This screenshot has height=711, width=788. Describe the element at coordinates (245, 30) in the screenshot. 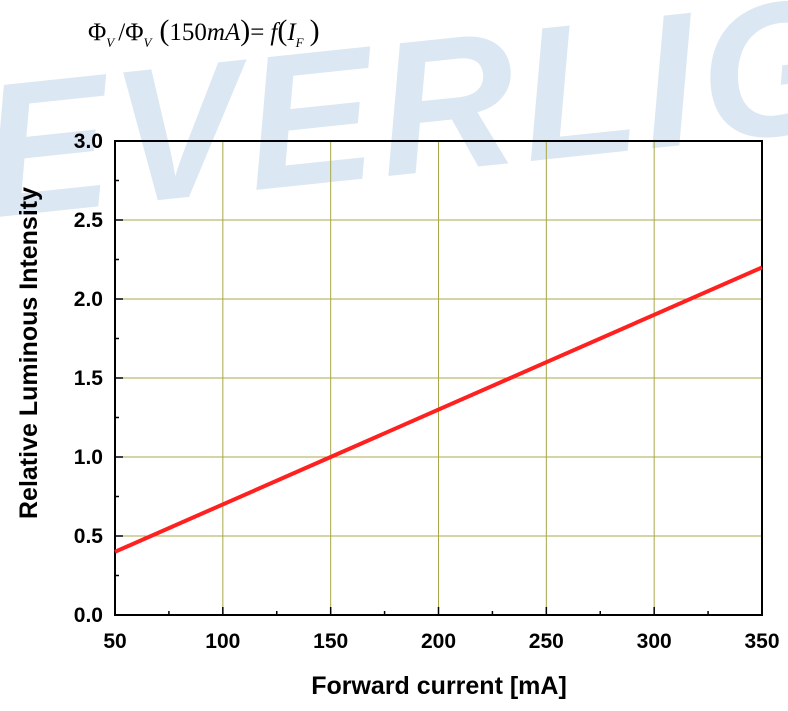

I see `formula-ref-close: )` at that location.